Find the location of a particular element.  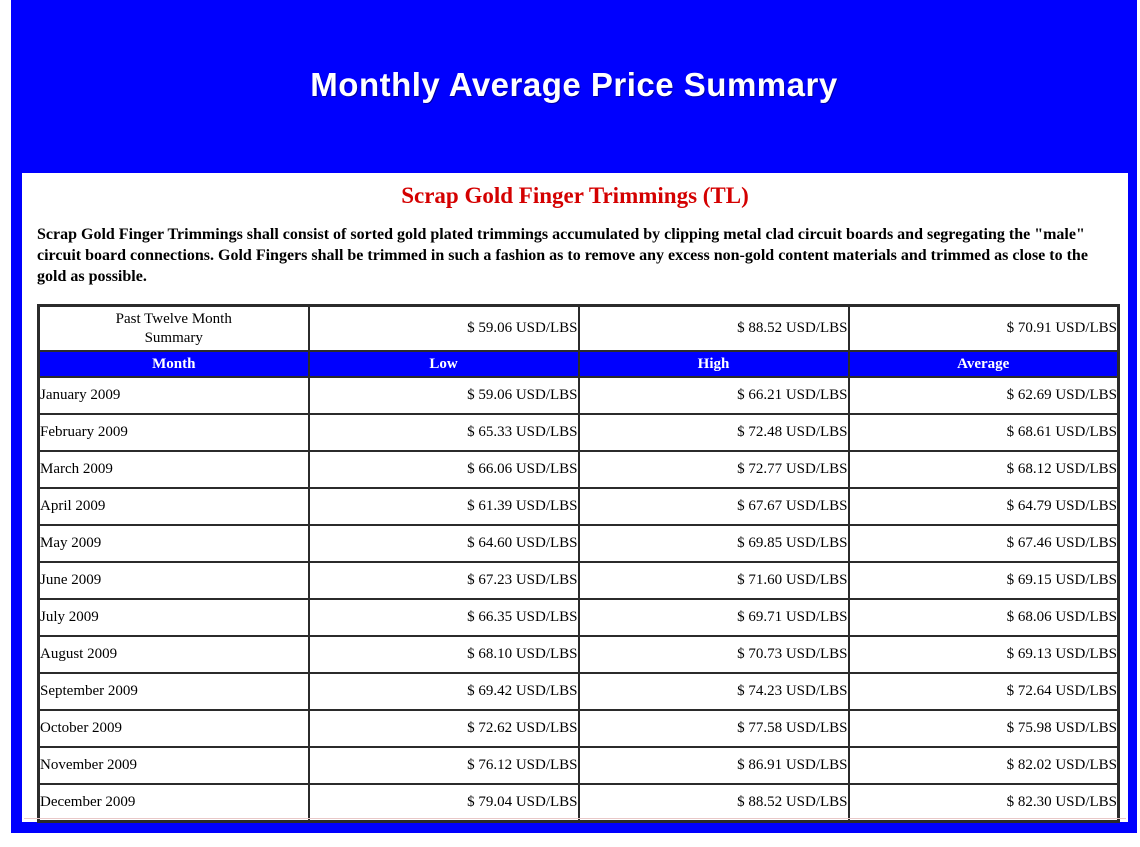

average-cell: $ 68.12 USD/LBS is located at coordinates (983, 469).